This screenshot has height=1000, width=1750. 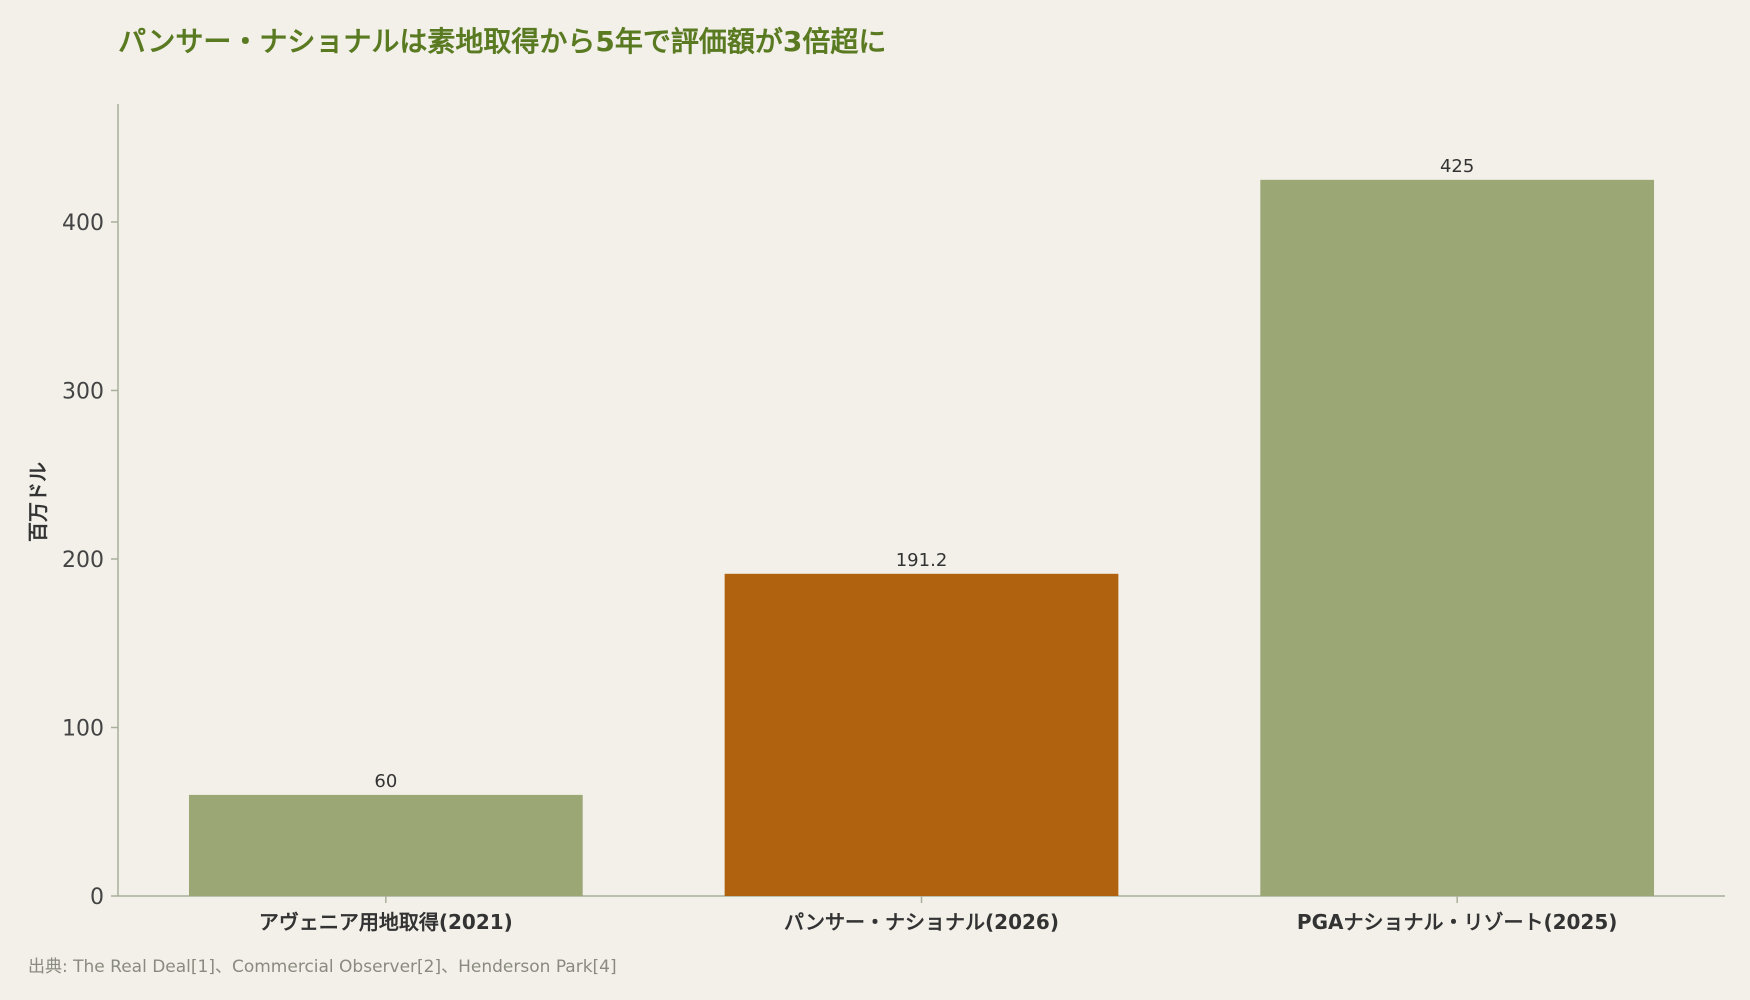 I want to click on y-tick-label: 200, so click(x=83, y=560).